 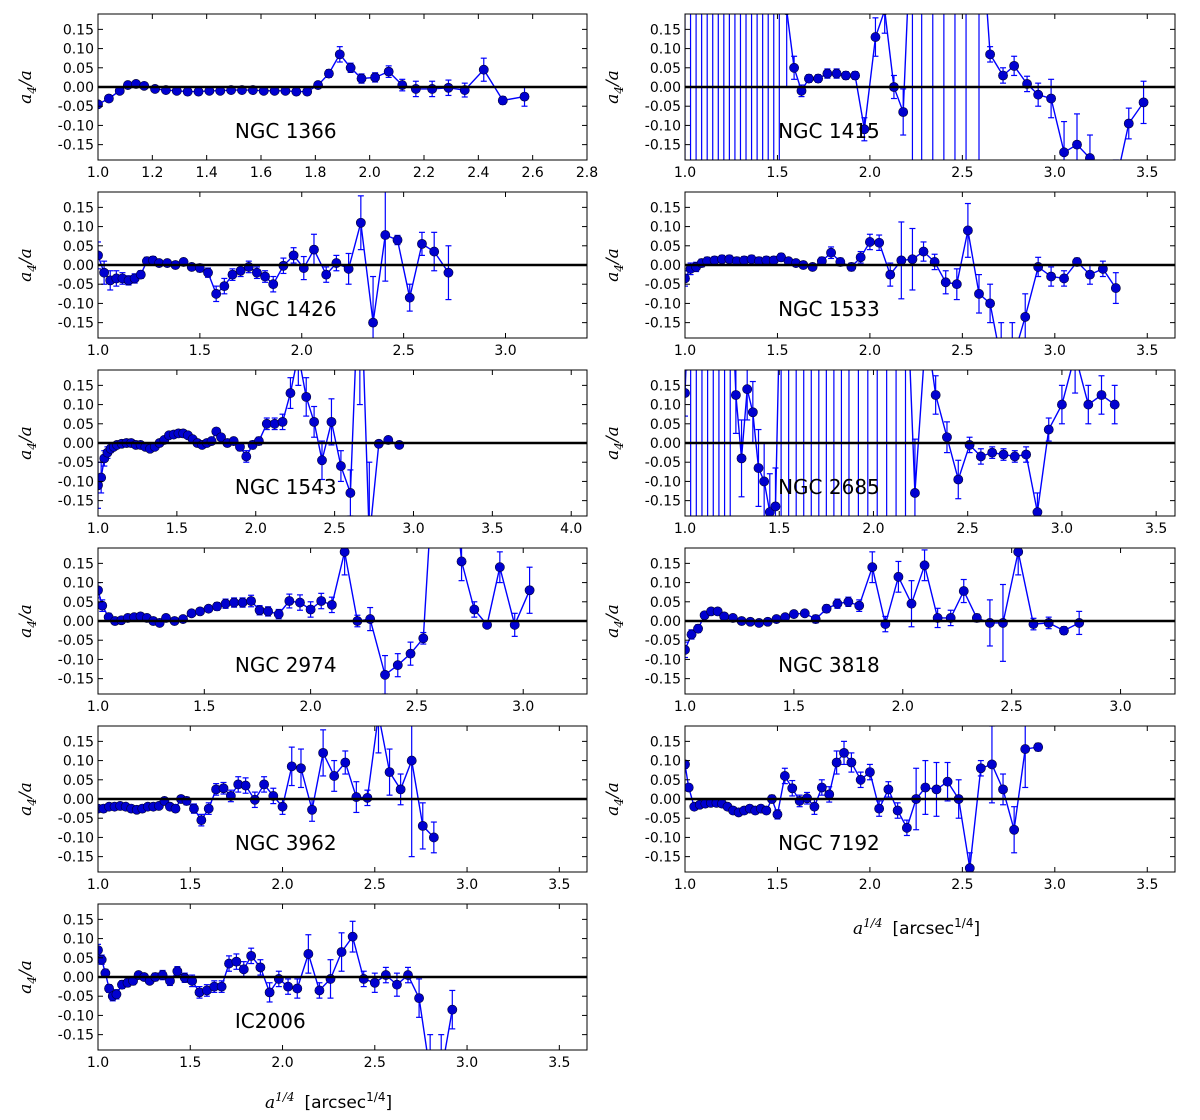 I want to click on x-tick-label: 4.0, so click(x=571, y=529).